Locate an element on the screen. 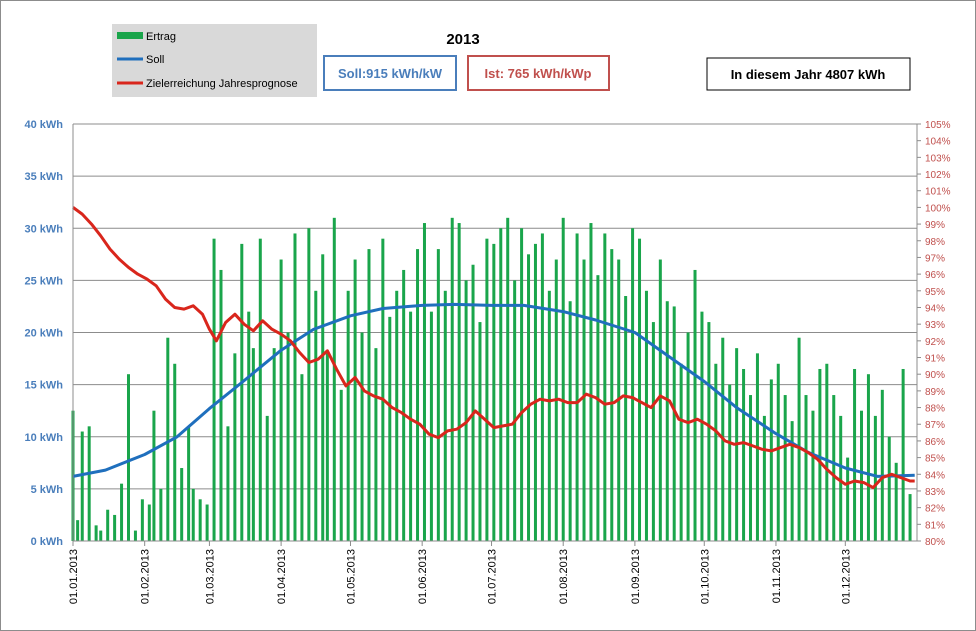 Image resolution: width=976 pixels, height=631 pixels. x-tick-label: 01.01.2013 is located at coordinates (74, 576).